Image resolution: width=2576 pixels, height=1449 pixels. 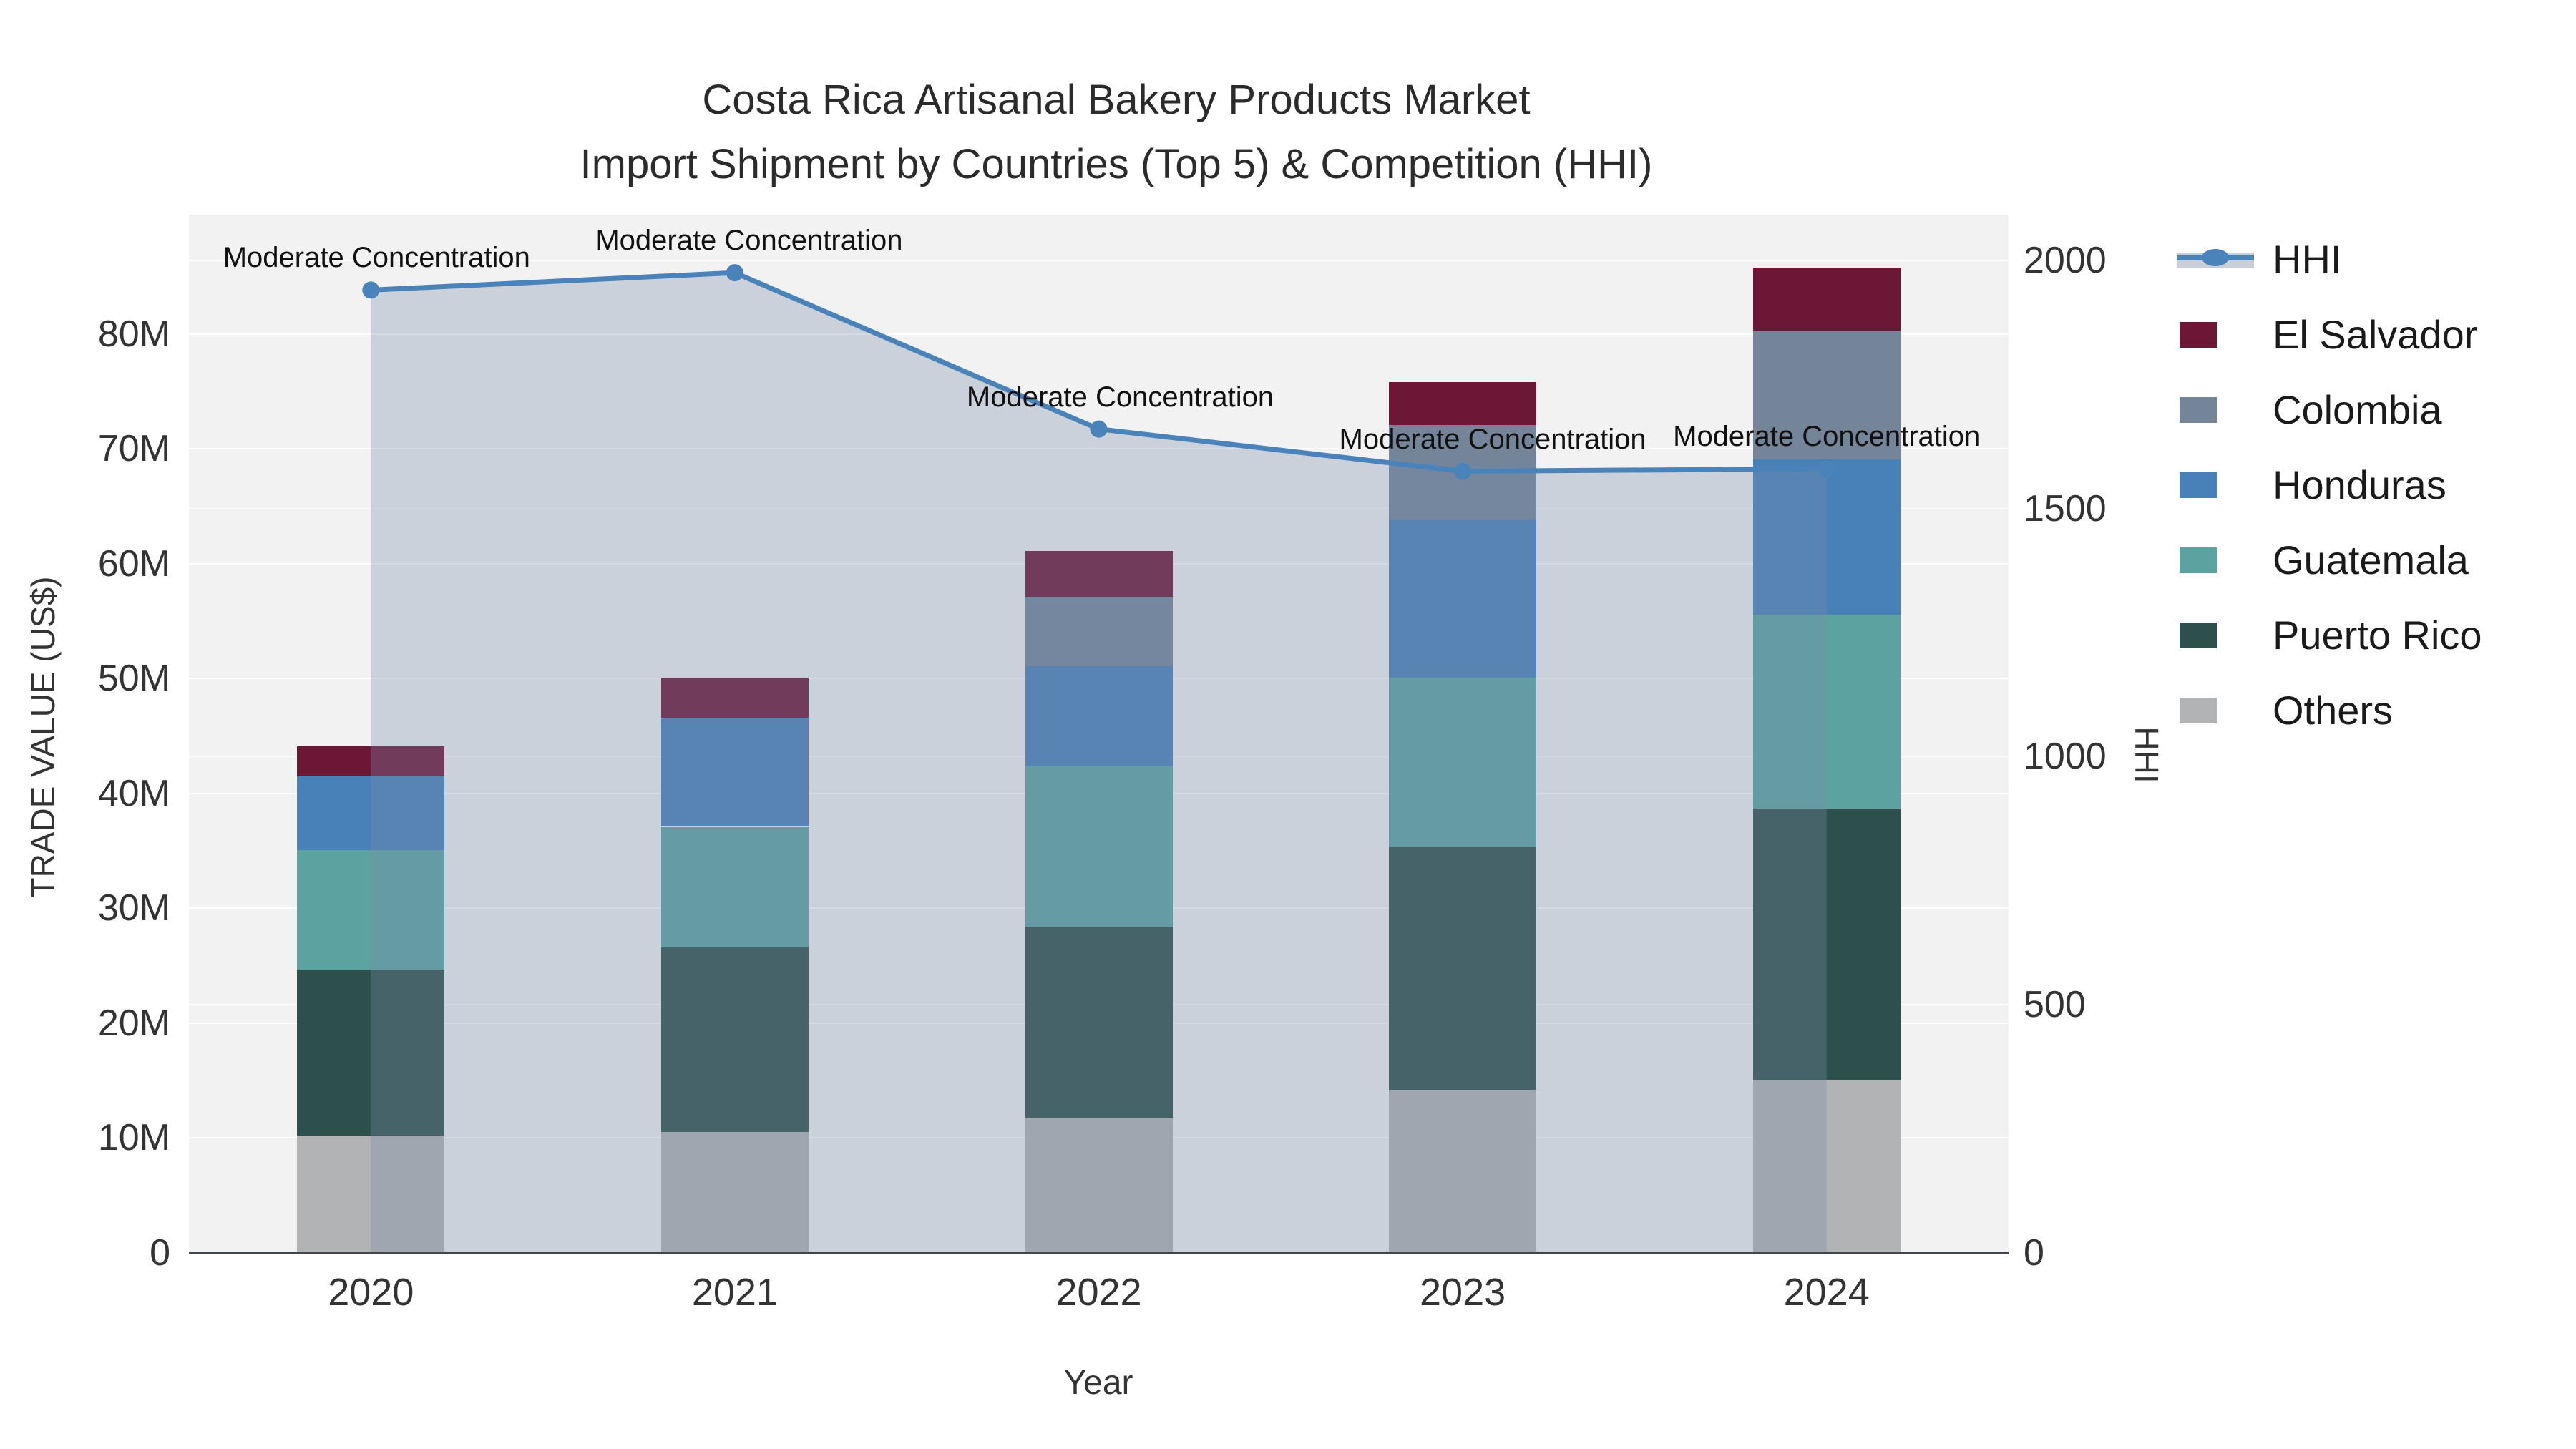 I want to click on x-axis-title: Year, so click(x=1098, y=1383).